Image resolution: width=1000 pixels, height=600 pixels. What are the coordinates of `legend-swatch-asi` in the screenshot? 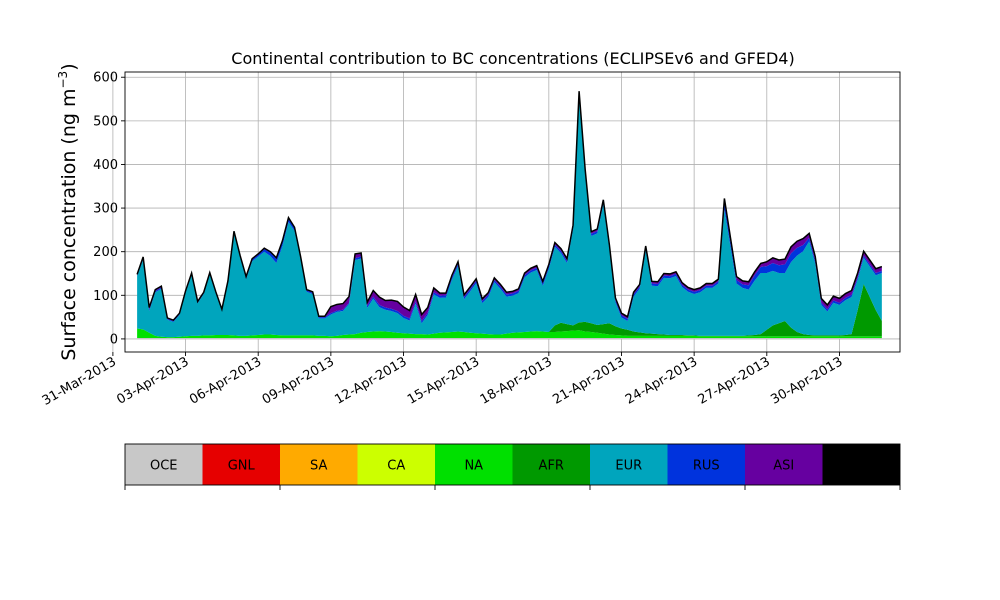 It's located at (784, 464).